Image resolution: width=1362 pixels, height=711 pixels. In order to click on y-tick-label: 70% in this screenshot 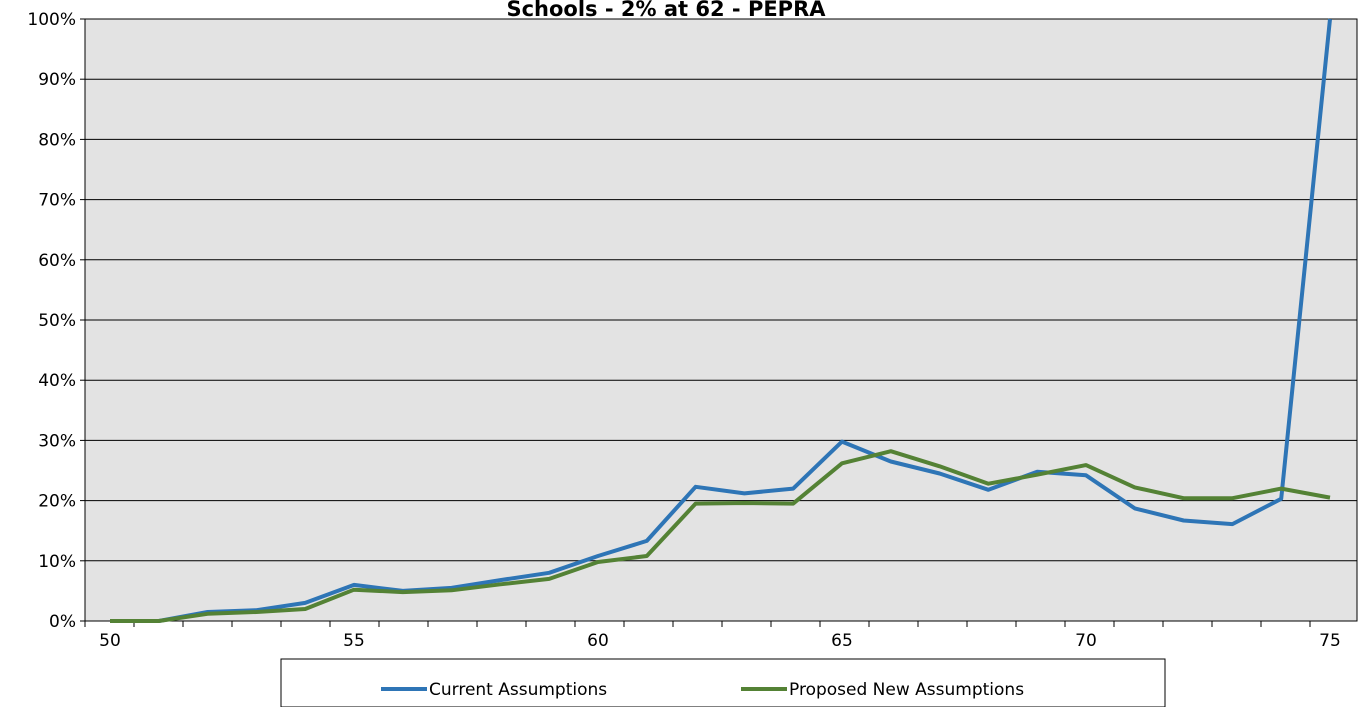, I will do `click(57, 201)`.